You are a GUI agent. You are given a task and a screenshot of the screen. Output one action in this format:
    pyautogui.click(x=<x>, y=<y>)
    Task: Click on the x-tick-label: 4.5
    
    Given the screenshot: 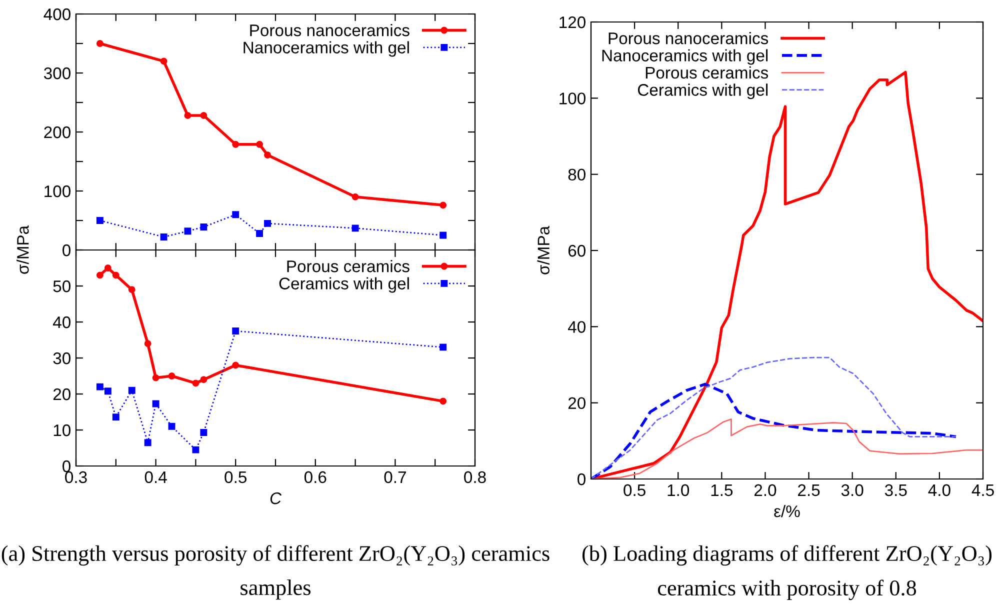 What is the action you would take?
    pyautogui.click(x=983, y=490)
    